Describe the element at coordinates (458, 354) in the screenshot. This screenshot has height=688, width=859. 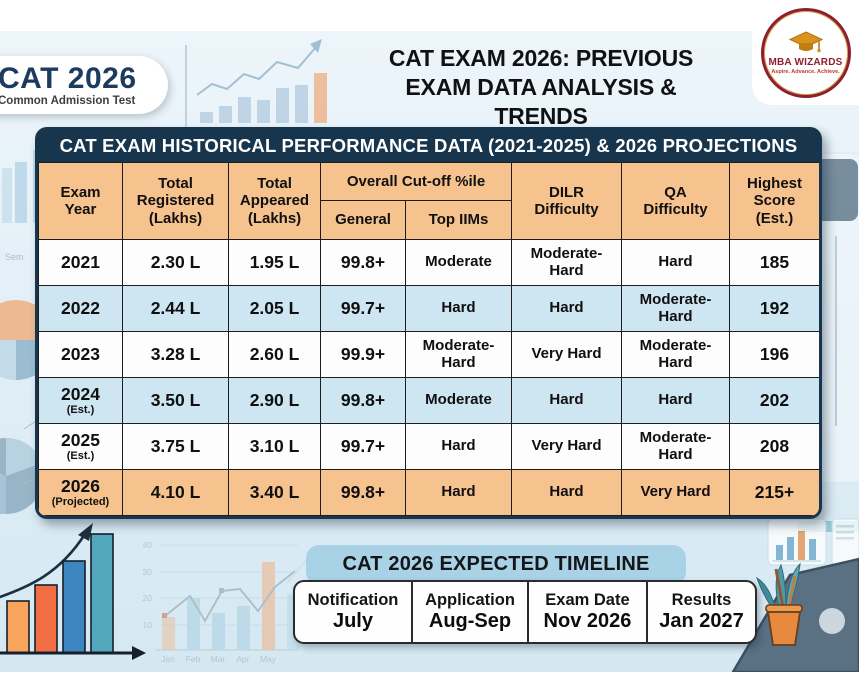
I see `cell-top-iims-cutoff: Moderate- Hard` at that location.